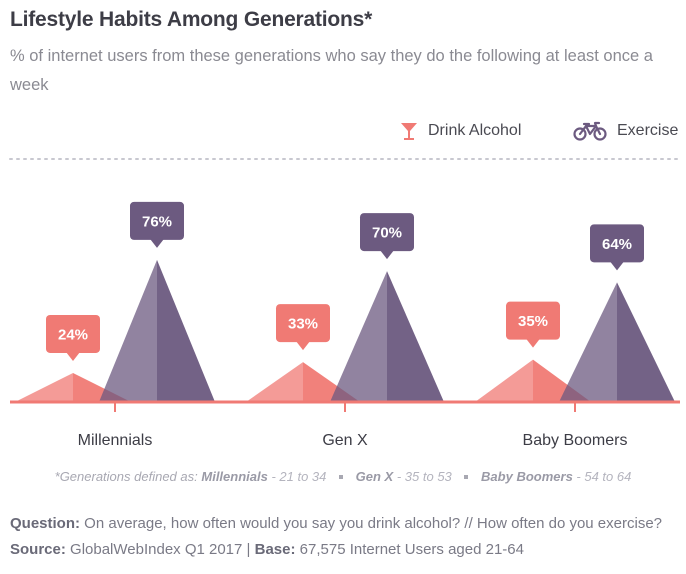 The image size is (686, 574). I want to click on legend-item-exercise: Exercise, so click(625, 131).